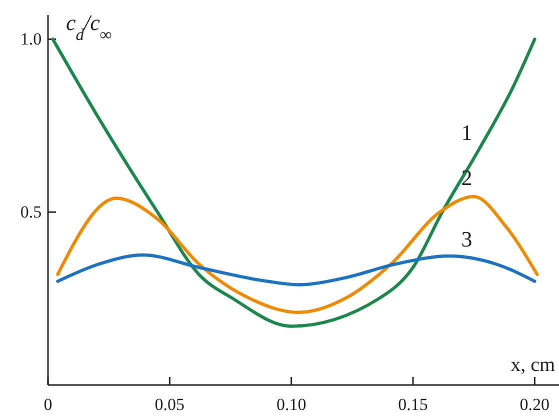  Describe the element at coordinates (413, 404) in the screenshot. I see `x-tick-label: 0.15` at that location.